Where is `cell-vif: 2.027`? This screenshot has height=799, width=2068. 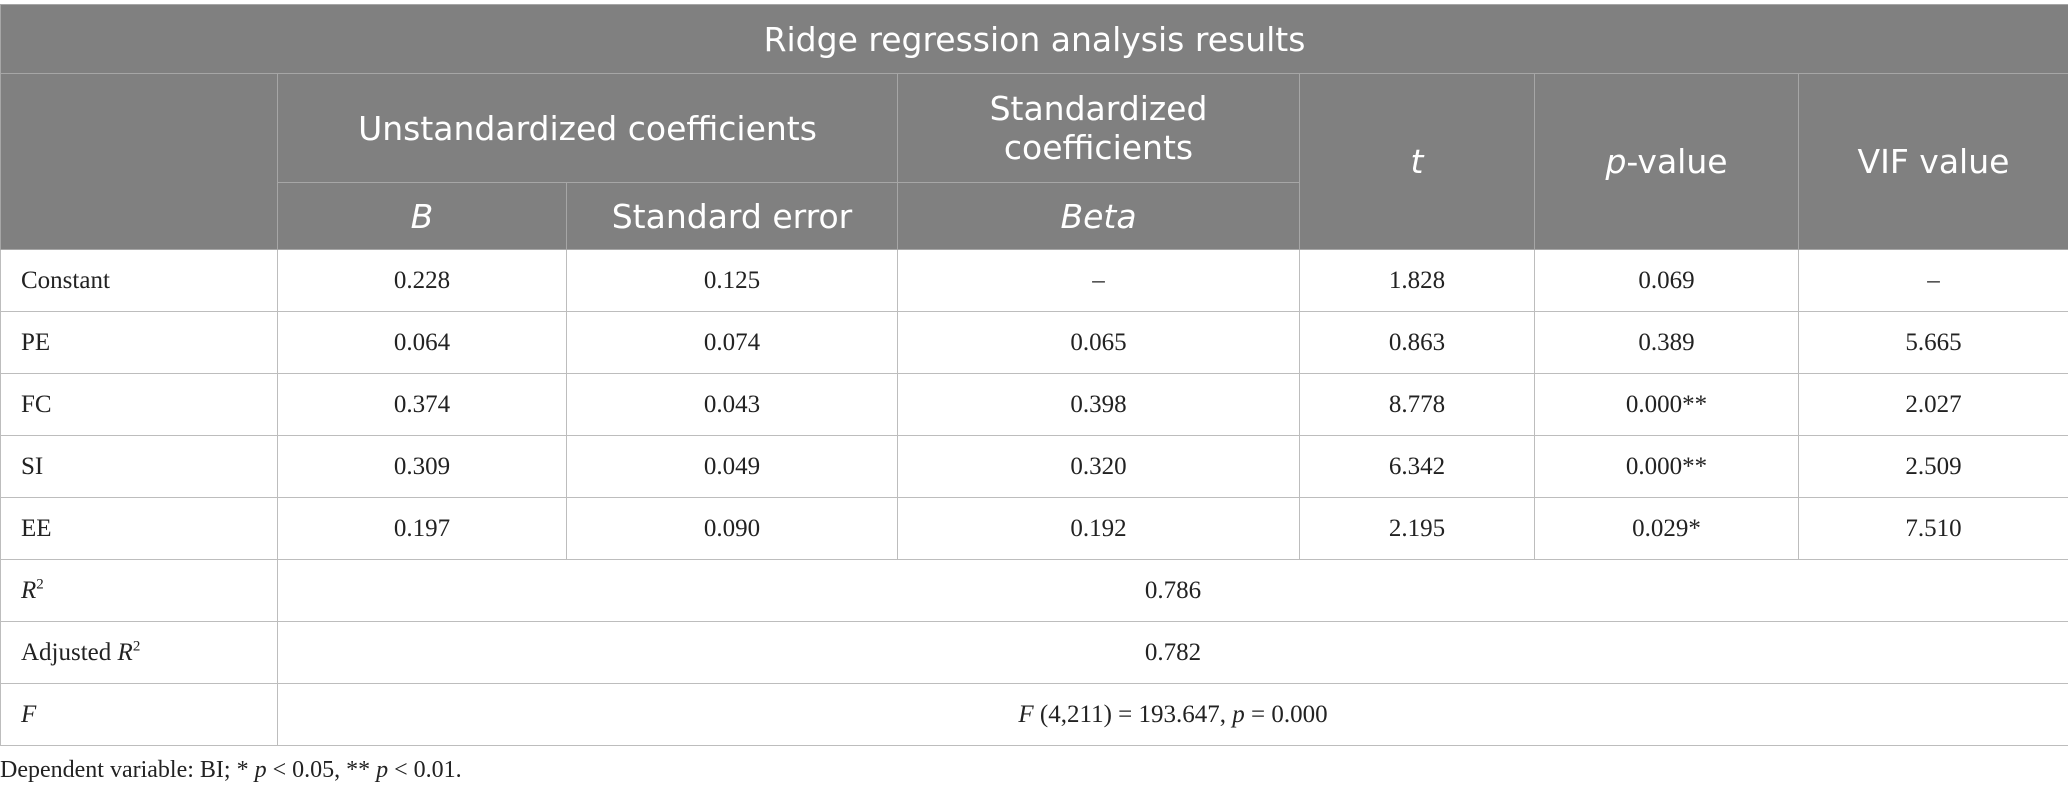
cell-vif: 2.027 is located at coordinates (1933, 404).